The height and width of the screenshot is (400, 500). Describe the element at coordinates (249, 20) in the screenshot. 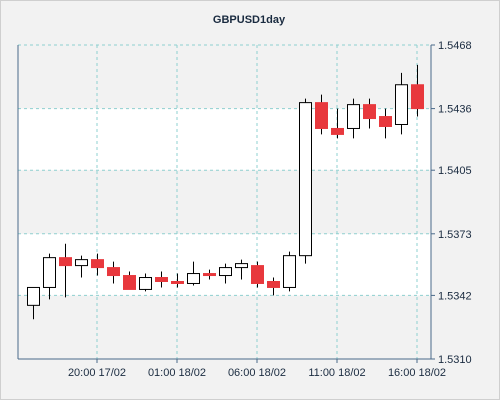

I see `chart-title: GBPUSD1day` at that location.